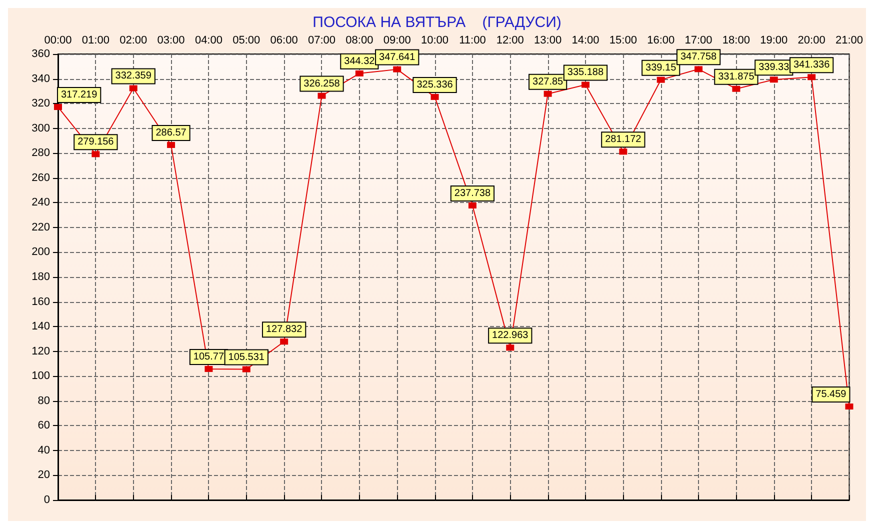 The height and width of the screenshot is (529, 874). What do you see at coordinates (79, 95) in the screenshot?
I see `data-label: 317.219` at bounding box center [79, 95].